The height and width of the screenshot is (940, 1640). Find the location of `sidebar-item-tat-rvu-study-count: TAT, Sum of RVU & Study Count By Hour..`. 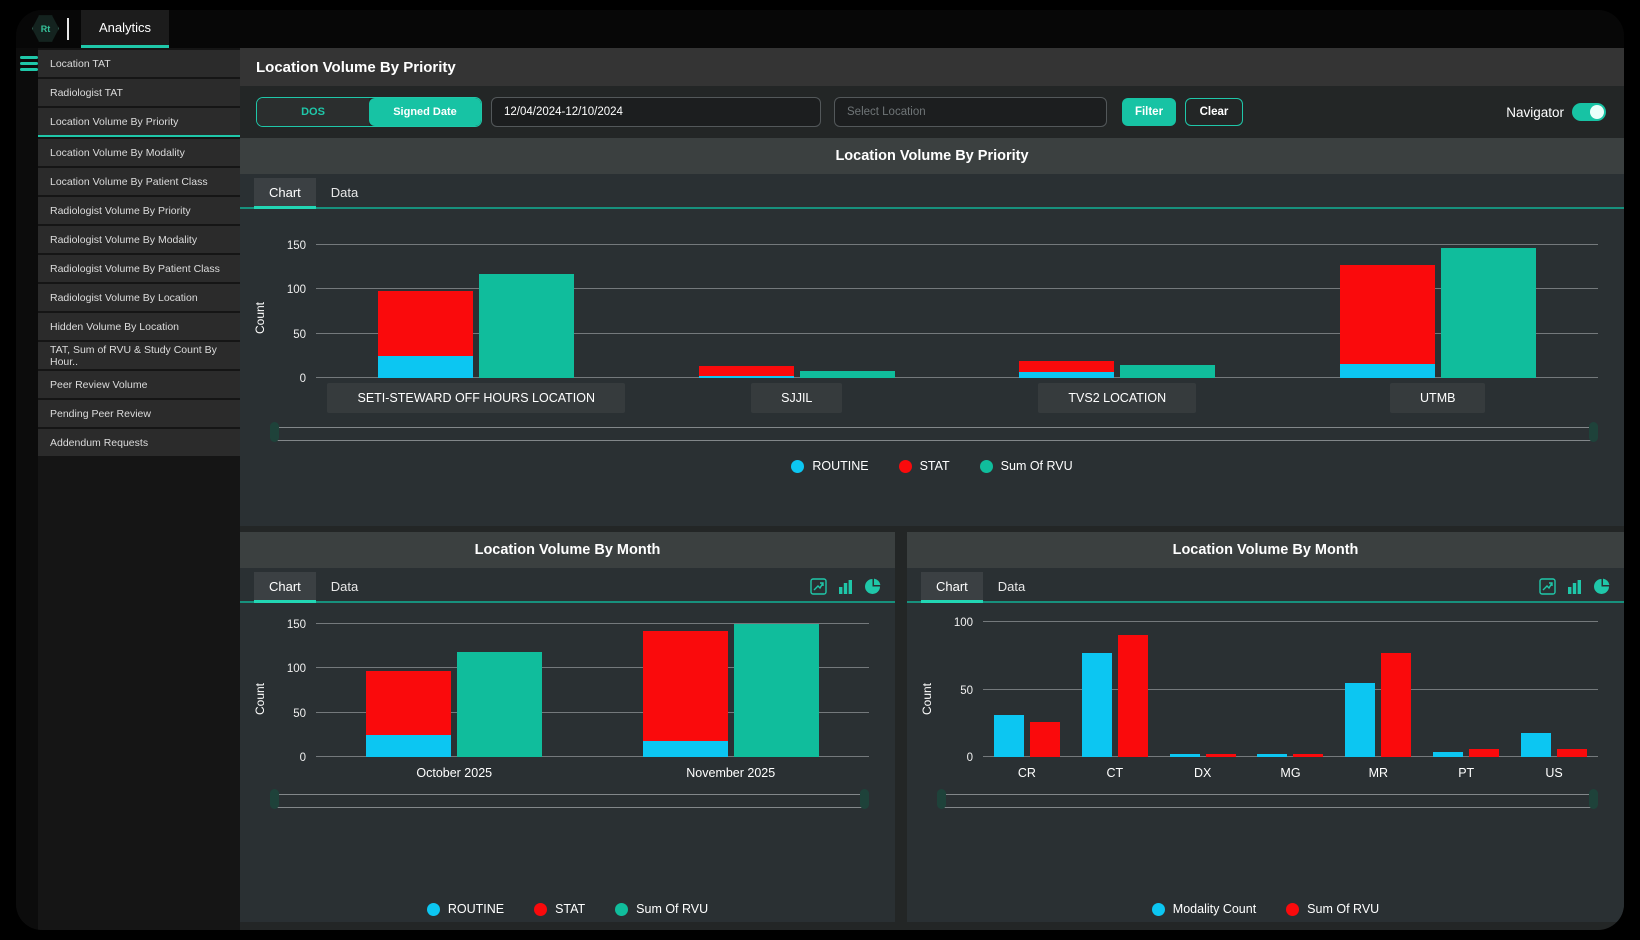

sidebar-item-tat-rvu-study-count: TAT, Sum of RVU & Study Count By Hour.. is located at coordinates (139, 355).